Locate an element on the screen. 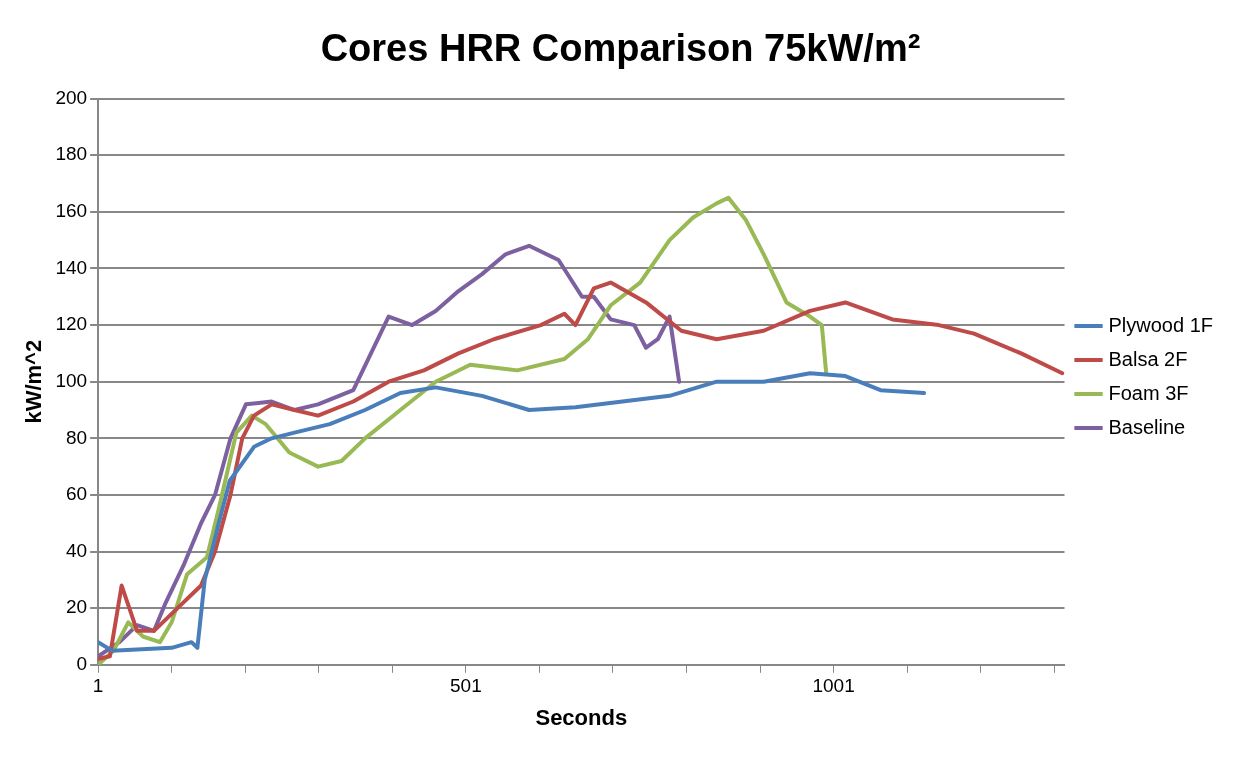  x-tick-label: 501 is located at coordinates (465, 686).